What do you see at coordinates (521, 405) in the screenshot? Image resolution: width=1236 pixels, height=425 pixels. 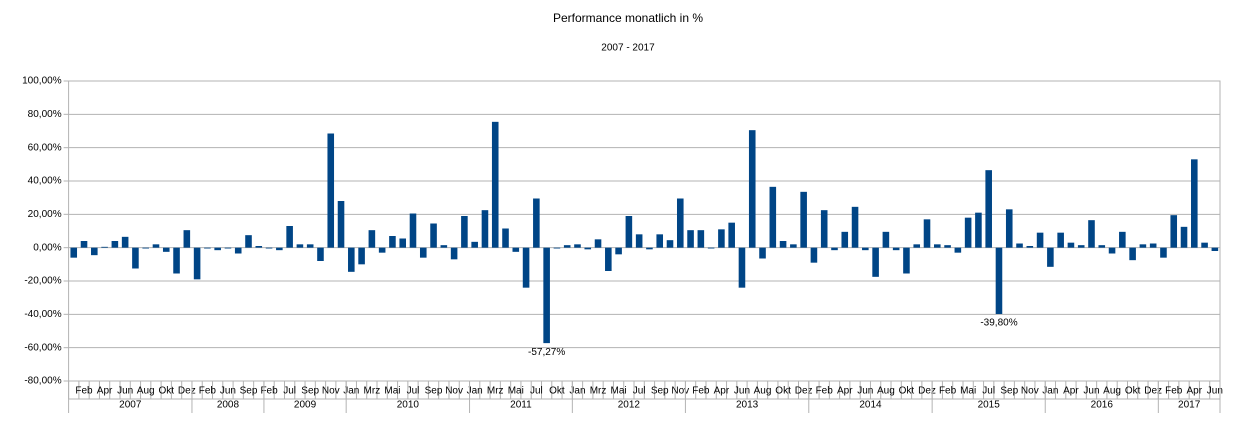 I see `group-label: 2011` at bounding box center [521, 405].